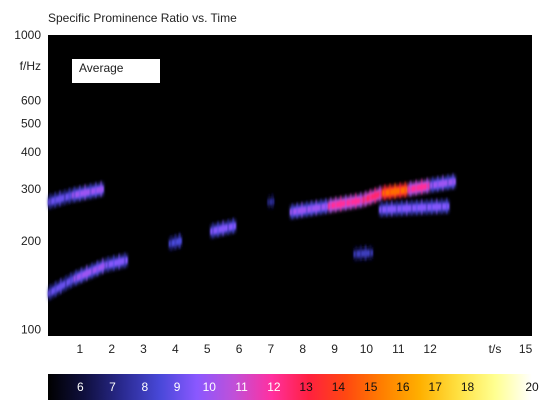  What do you see at coordinates (430, 349) in the screenshot?
I see `x-tick-label: 12` at bounding box center [430, 349].